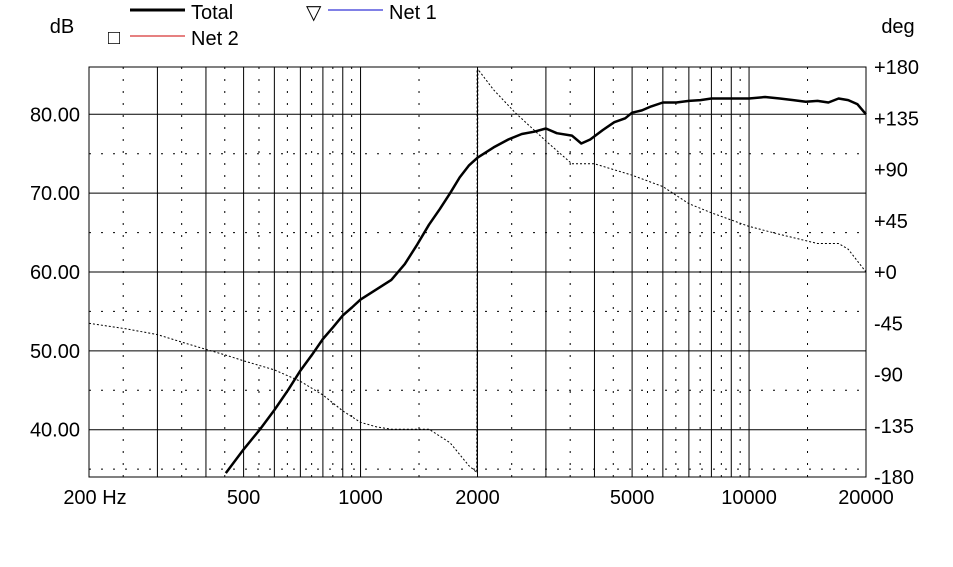 The height and width of the screenshot is (567, 953). I want to click on legend-total-label: Total, so click(212, 13).